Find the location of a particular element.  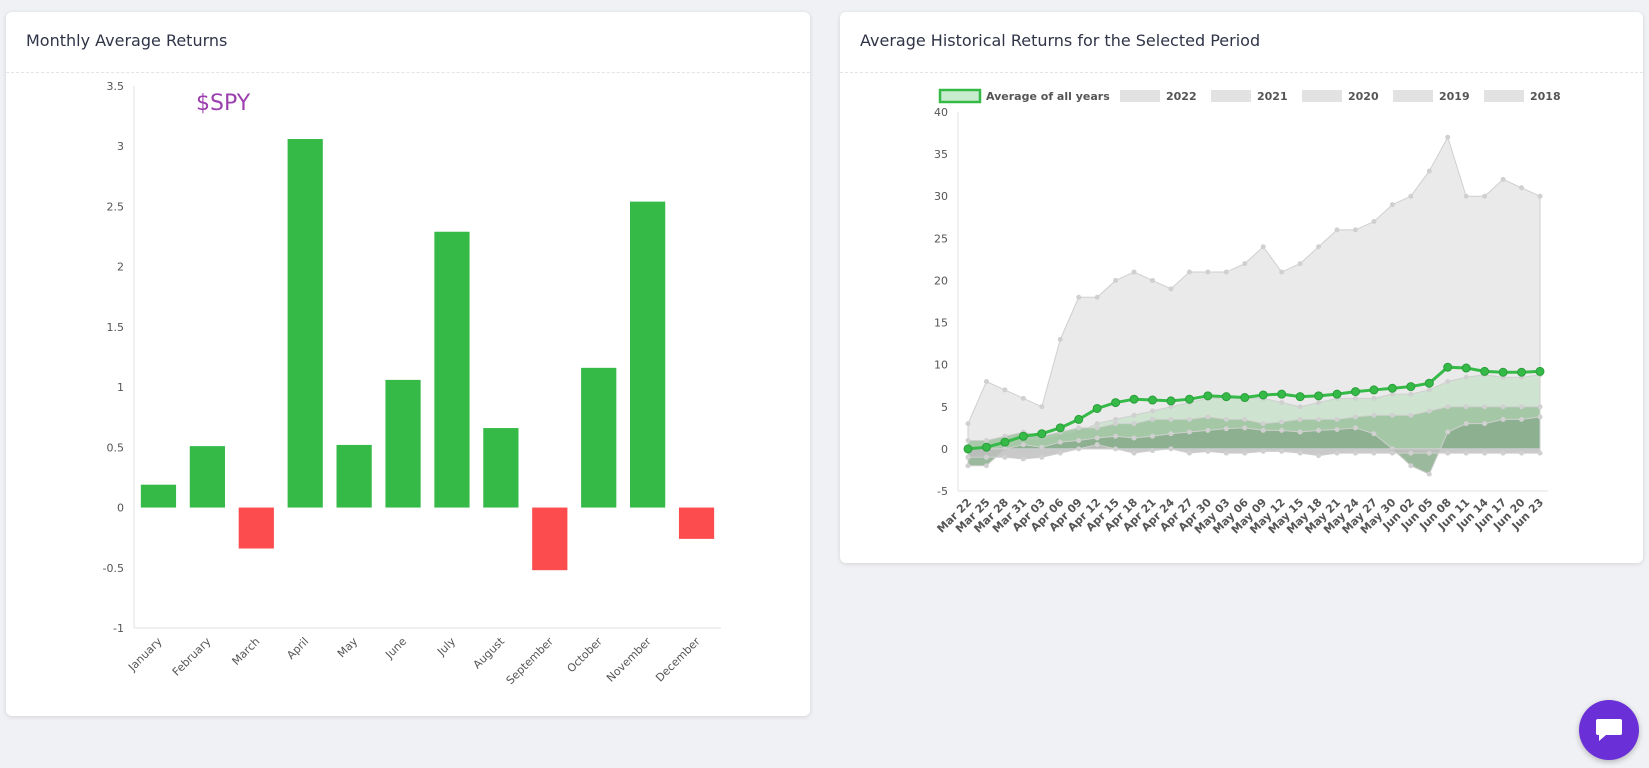

x-tick-label: November is located at coordinates (629, 660).